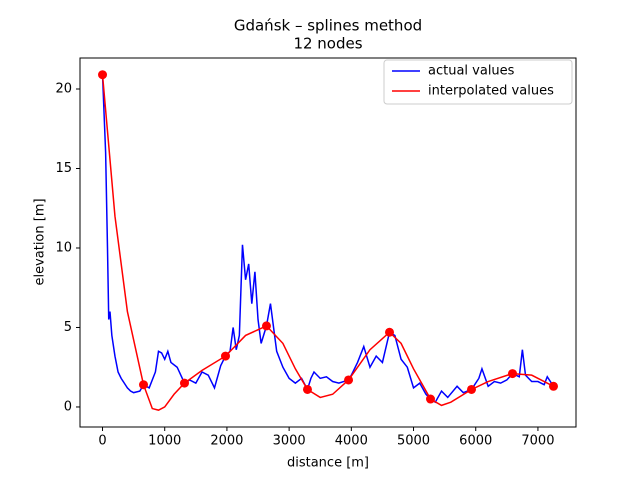  I want to click on y-tick-label: 20, so click(63, 89).